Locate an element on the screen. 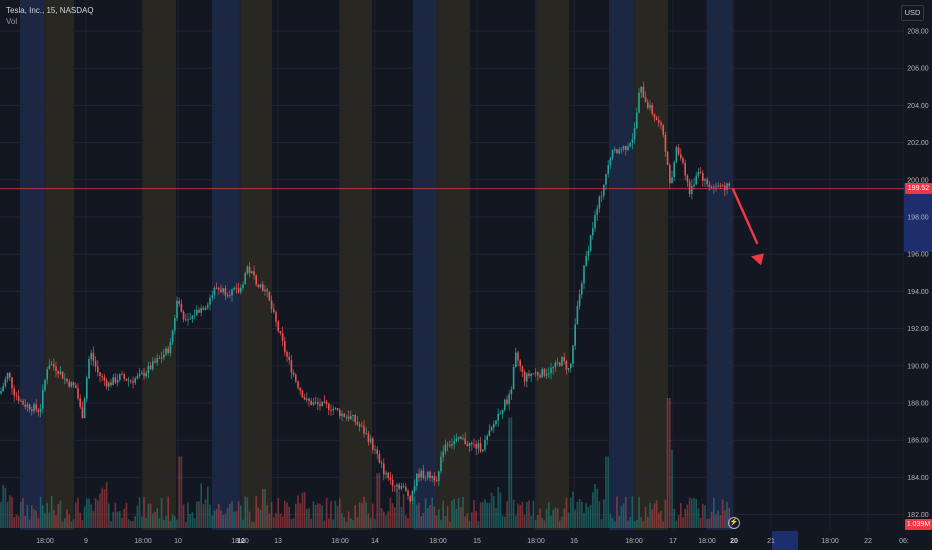  price-range-highlight is located at coordinates (918, 217).